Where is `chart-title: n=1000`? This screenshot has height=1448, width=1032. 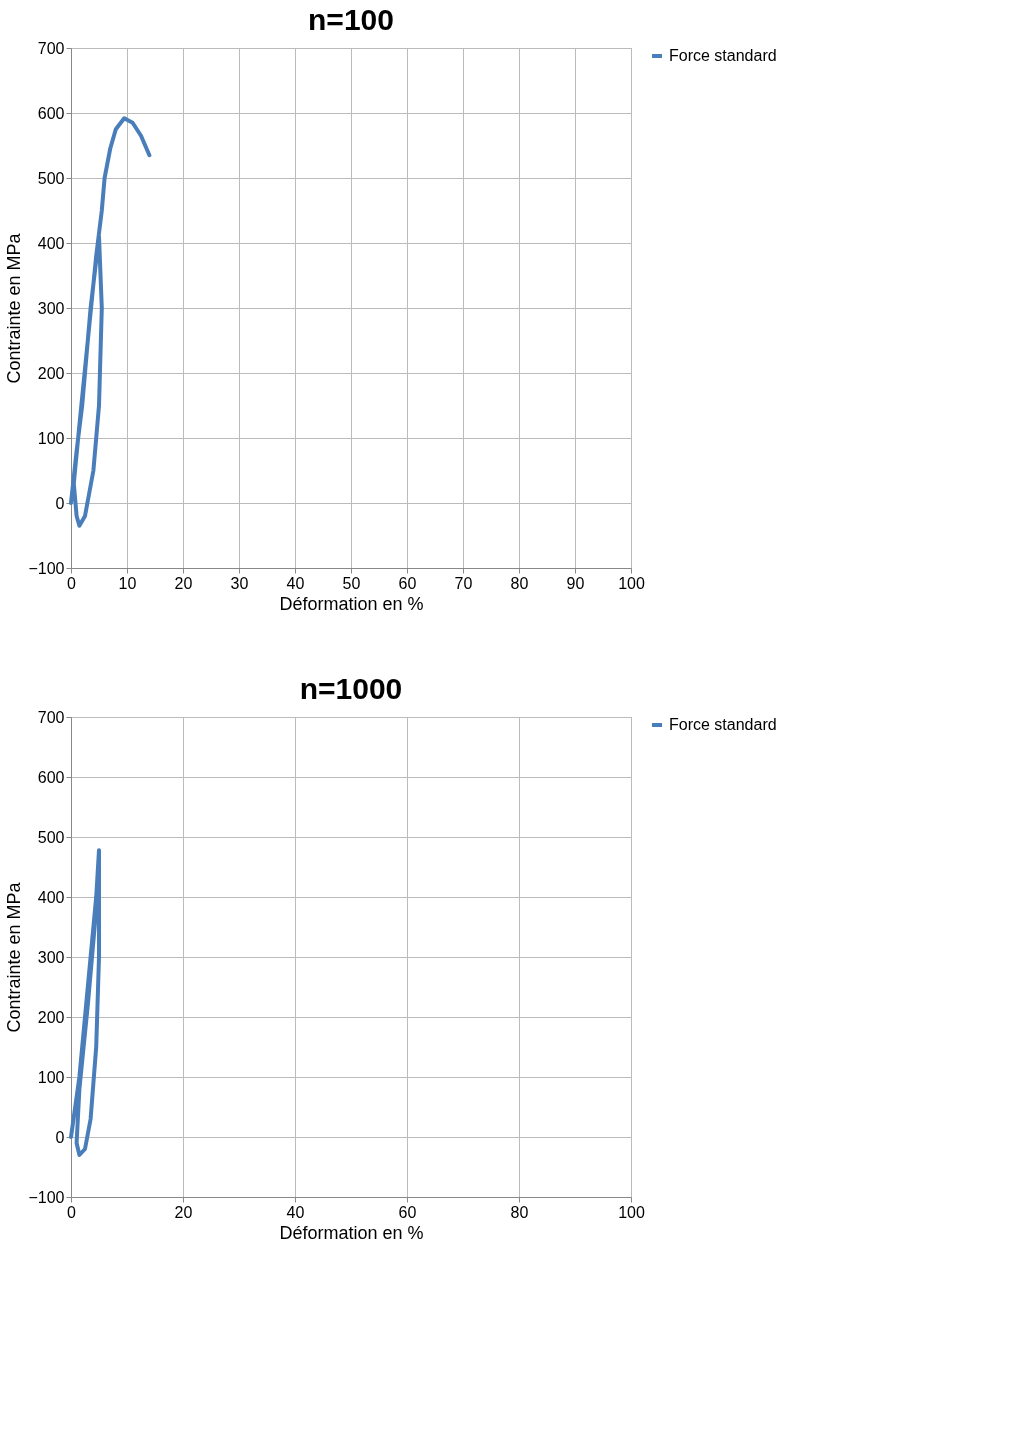
chart-title: n=1000 is located at coordinates (351, 688).